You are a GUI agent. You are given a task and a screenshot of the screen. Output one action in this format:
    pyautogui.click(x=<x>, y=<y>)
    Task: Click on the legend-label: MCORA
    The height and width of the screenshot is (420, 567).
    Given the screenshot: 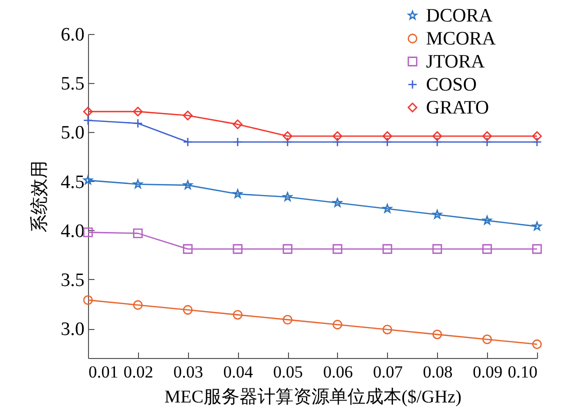 What is the action you would take?
    pyautogui.click(x=461, y=39)
    